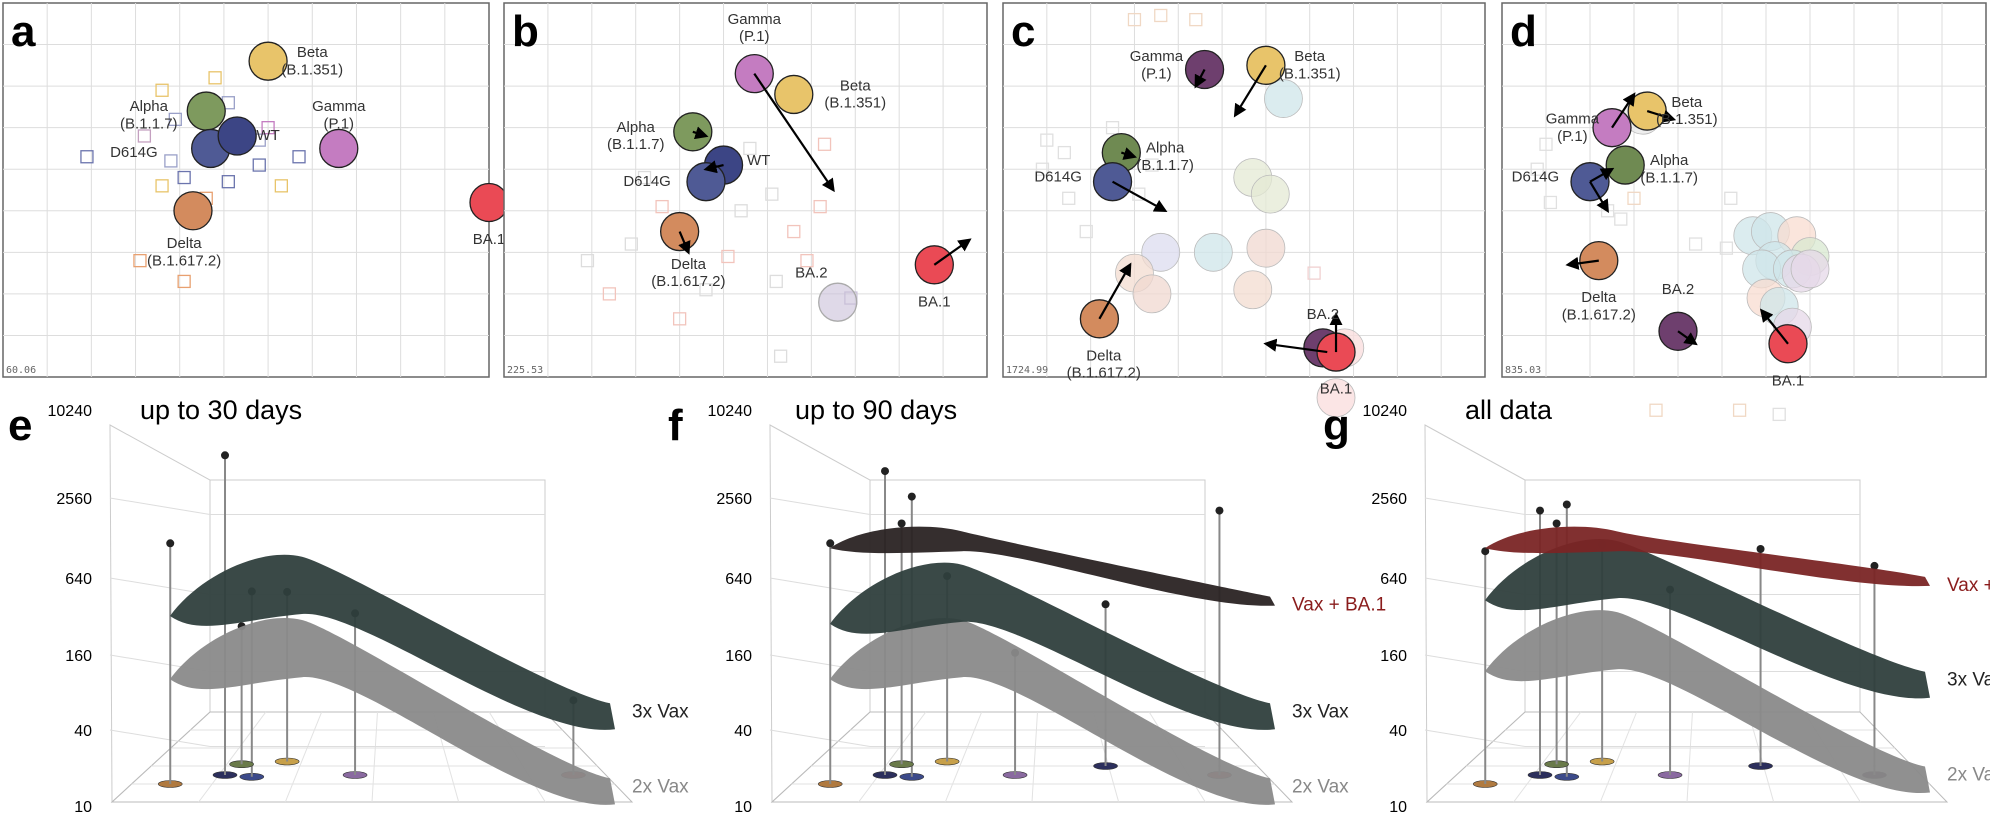 Image resolution: width=1990 pixels, height=818 pixels. Describe the element at coordinates (838, 302) in the screenshot. I see `antigen-ba2` at that location.